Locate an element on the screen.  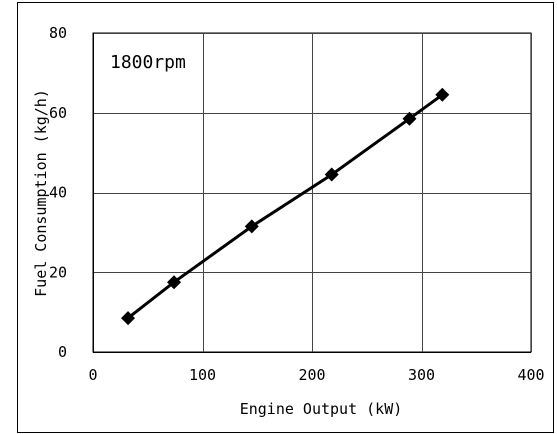
x-tick-label: 300 is located at coordinates (421, 375).